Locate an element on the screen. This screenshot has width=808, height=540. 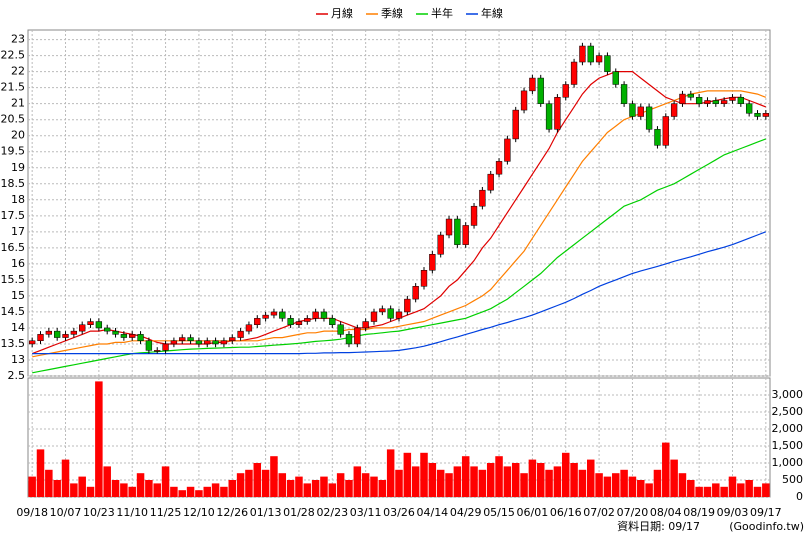
volume-tick-label: 3,000 is located at coordinates (788, 394).